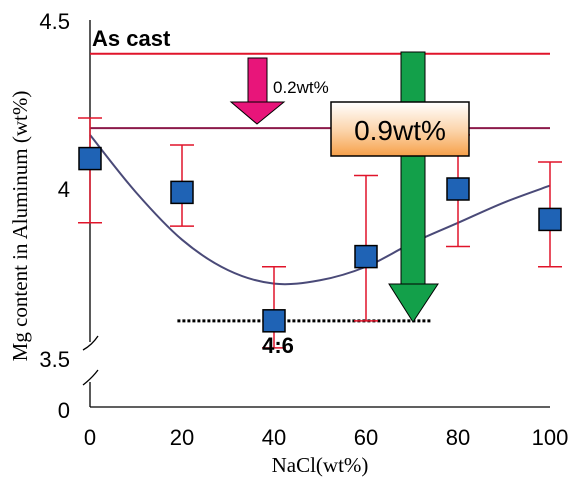 The width and height of the screenshot is (575, 481). Describe the element at coordinates (54, 359) in the screenshot. I see `y-tick-3.5: 3.5` at that location.